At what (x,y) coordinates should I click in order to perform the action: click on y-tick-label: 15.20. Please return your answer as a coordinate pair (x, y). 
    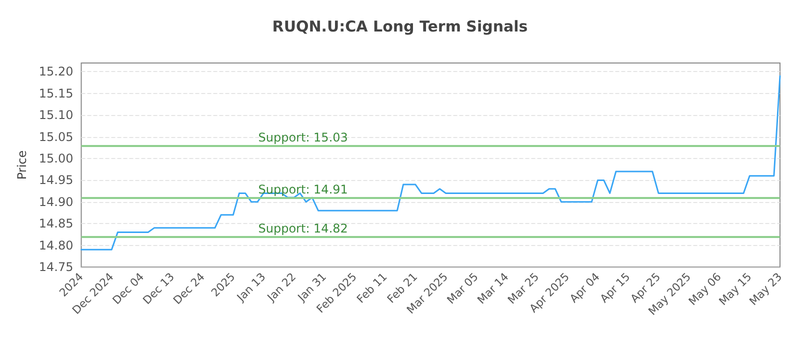
    Looking at the image, I should click on (56, 71).